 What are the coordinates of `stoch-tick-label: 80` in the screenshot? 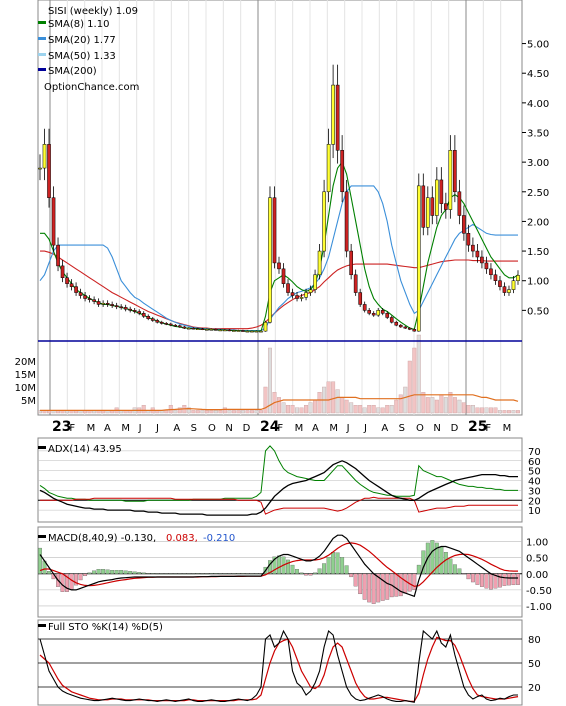 It's located at (534, 640).